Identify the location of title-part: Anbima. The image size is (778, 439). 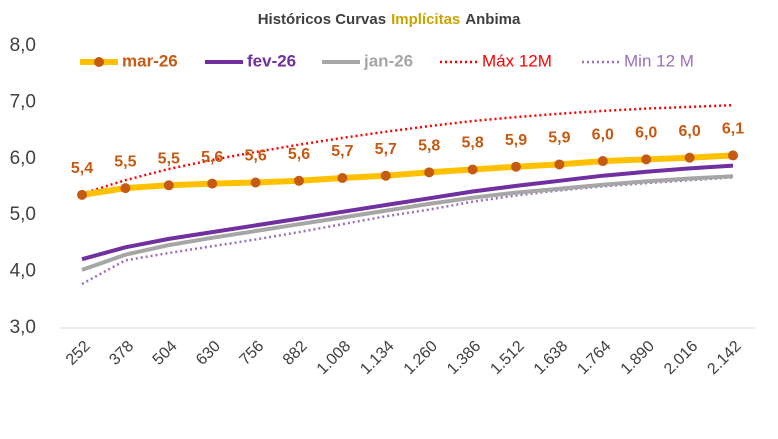
(493, 19).